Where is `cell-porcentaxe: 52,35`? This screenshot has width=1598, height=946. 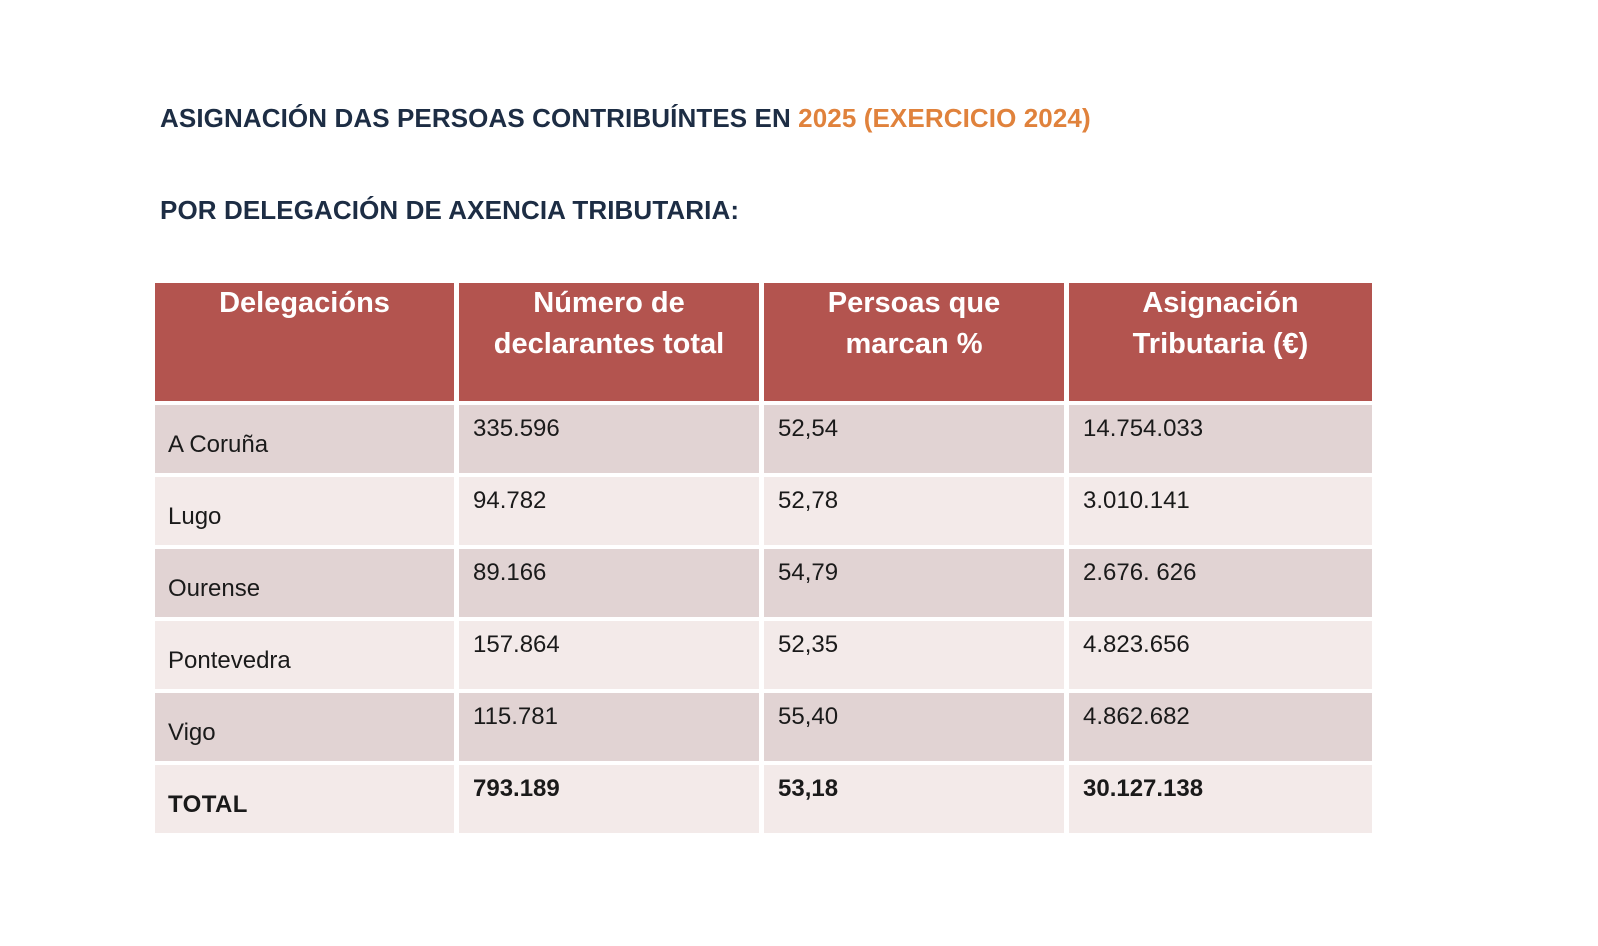 cell-porcentaxe: 52,35 is located at coordinates (916, 657).